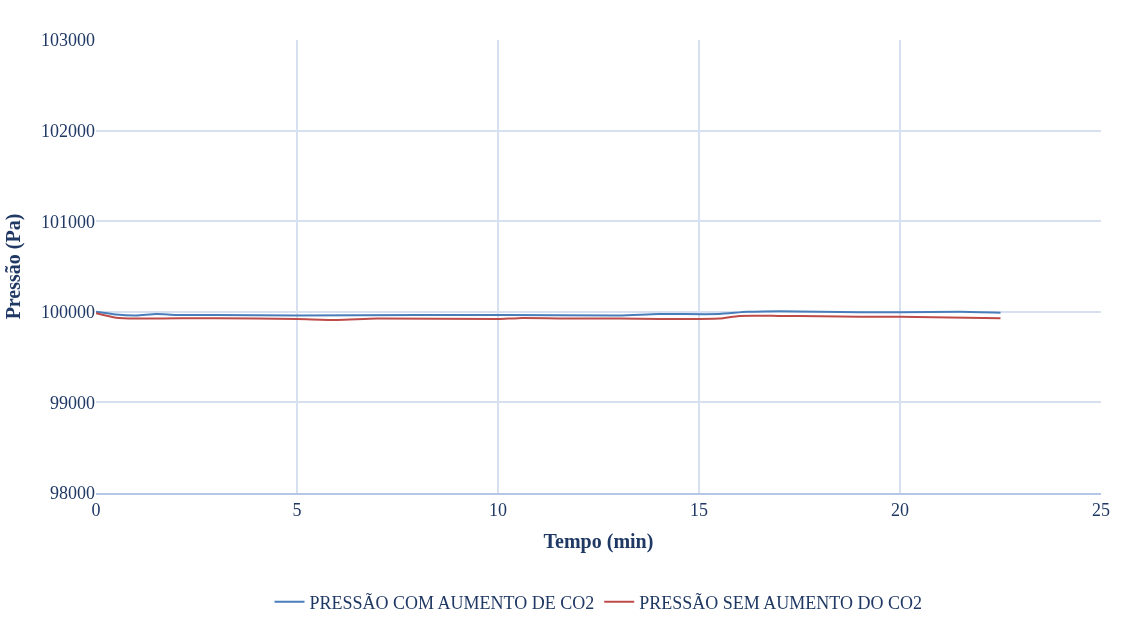 The image size is (1131, 633). What do you see at coordinates (598, 542) in the screenshot?
I see `x-axis-title: Tempo (min)` at bounding box center [598, 542].